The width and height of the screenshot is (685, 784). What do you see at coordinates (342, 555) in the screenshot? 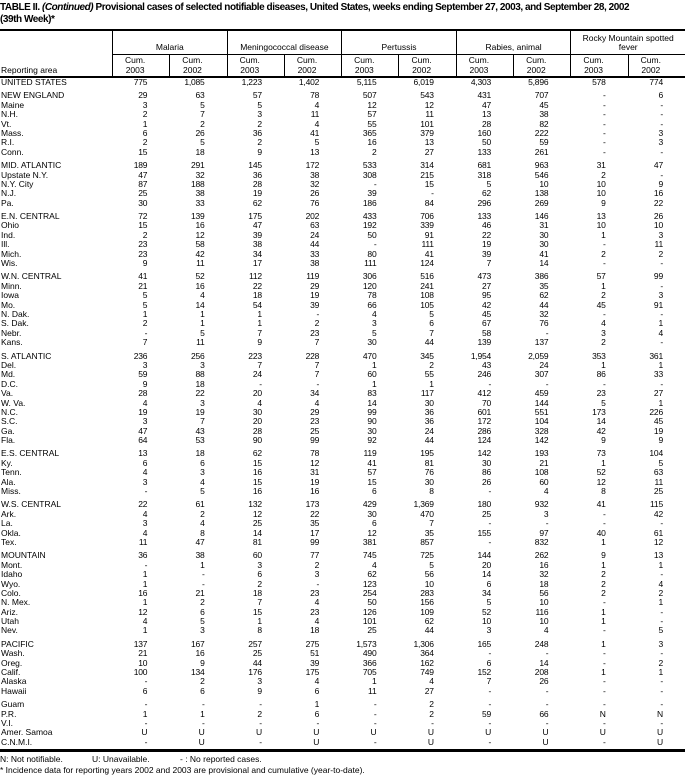
I see `table-row: MOUNTAIN 36 38 60 77 745 725 144 262 9 13` at bounding box center [342, 555].